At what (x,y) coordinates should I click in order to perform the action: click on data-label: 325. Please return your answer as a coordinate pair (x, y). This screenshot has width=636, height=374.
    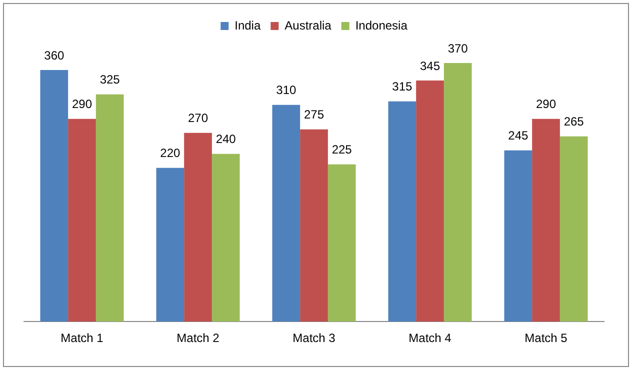
    Looking at the image, I should click on (110, 79).